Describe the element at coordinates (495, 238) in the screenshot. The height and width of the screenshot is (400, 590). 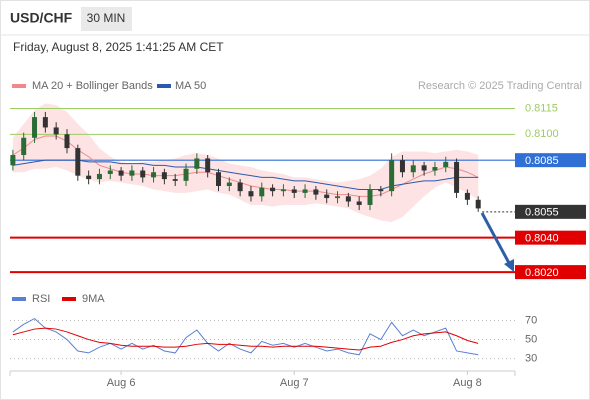
I see `forecast-arrow` at that location.